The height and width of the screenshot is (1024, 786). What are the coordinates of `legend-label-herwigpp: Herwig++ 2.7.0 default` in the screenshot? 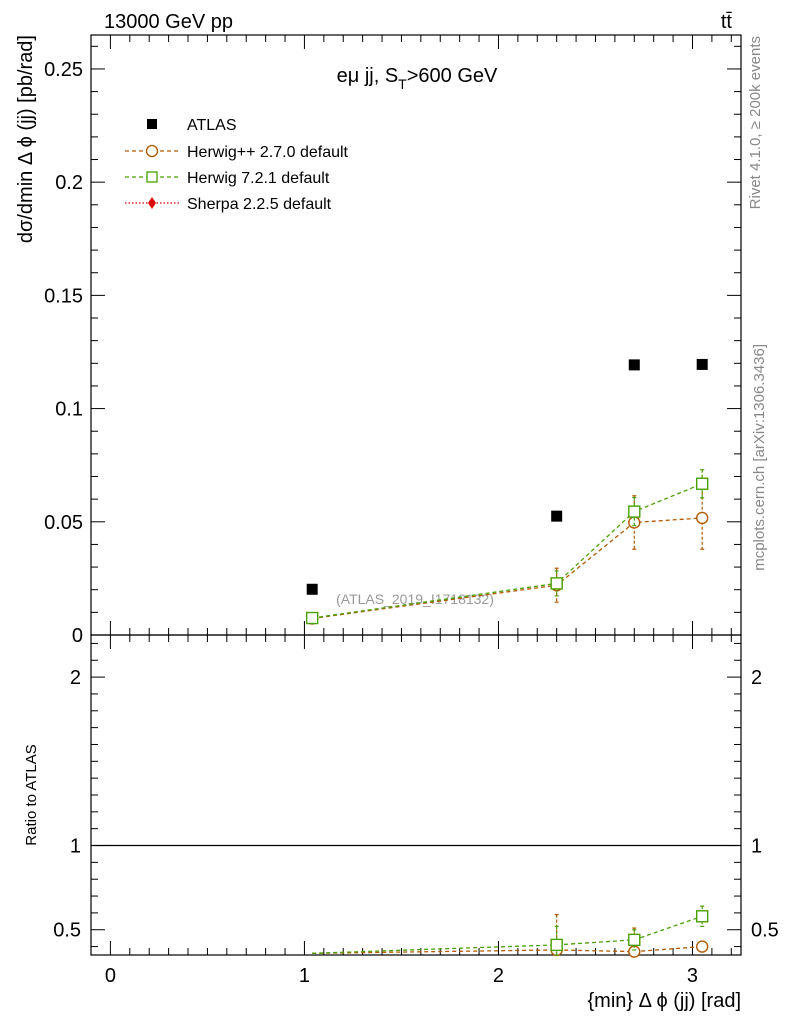 It's located at (268, 152).